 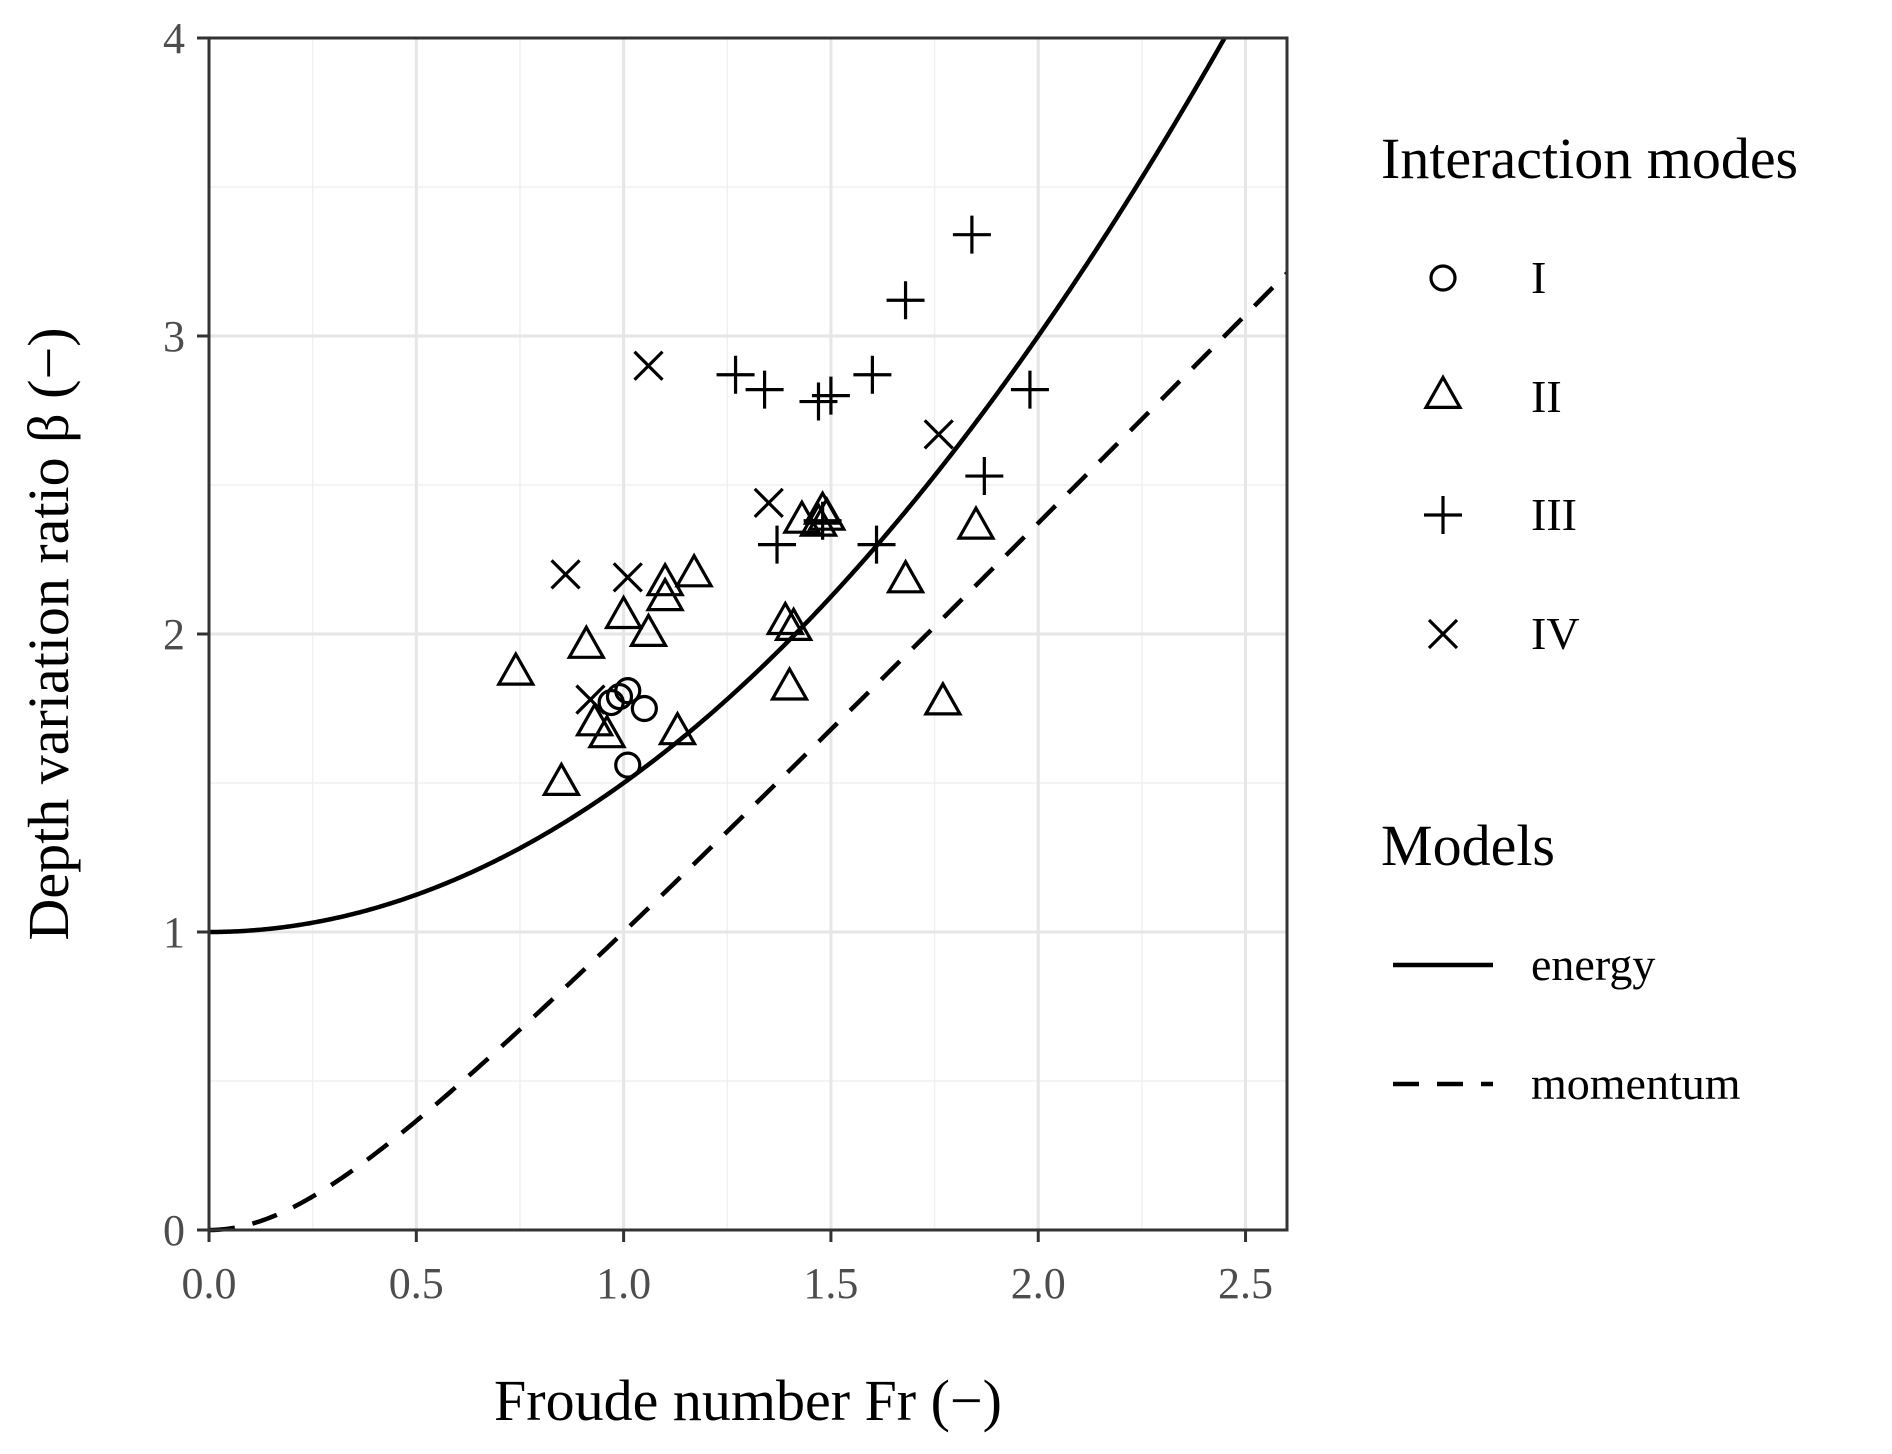 What do you see at coordinates (174, 38) in the screenshot?
I see `y-tick-label: 4` at bounding box center [174, 38].